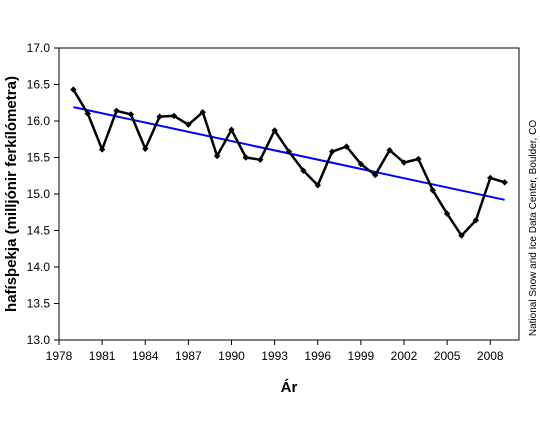 This screenshot has width=540, height=433. Describe the element at coordinates (188, 356) in the screenshot. I see `x-tick-label: 1987` at that location.